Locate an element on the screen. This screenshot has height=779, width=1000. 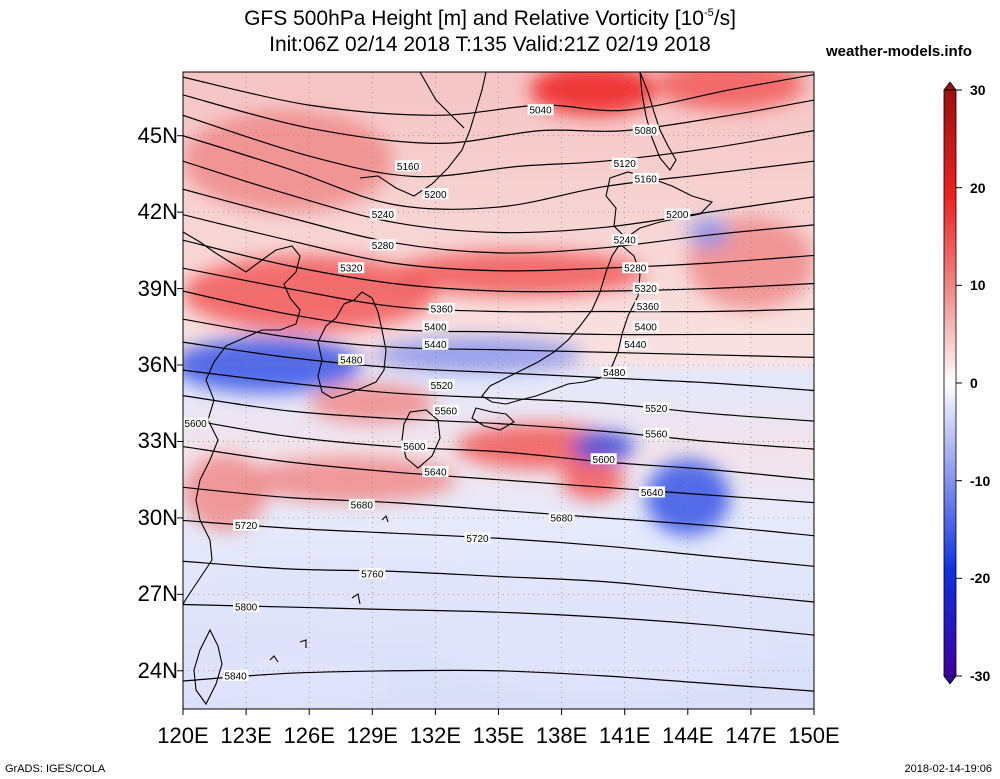
contour-label: 5120 is located at coordinates (624, 163).